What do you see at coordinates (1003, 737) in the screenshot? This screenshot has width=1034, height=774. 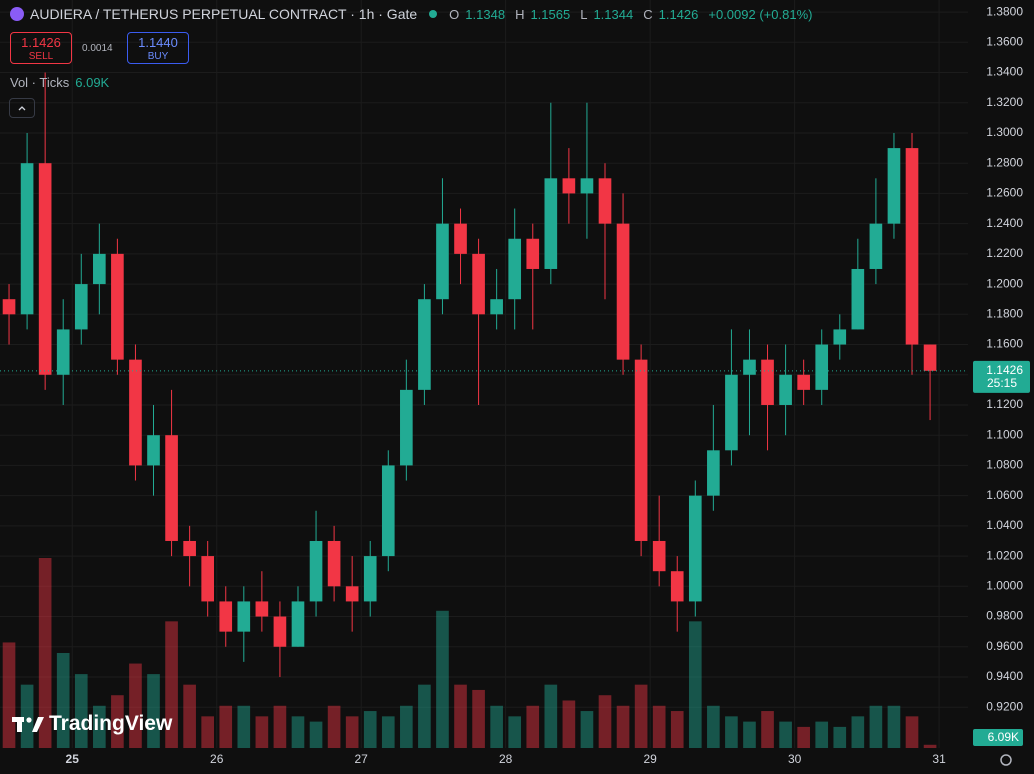 I see `volume-label: 6.09K` at bounding box center [1003, 737].